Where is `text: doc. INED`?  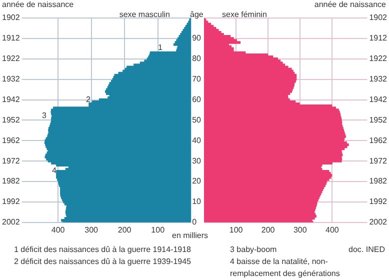 text: doc. INED is located at coordinates (366, 250).